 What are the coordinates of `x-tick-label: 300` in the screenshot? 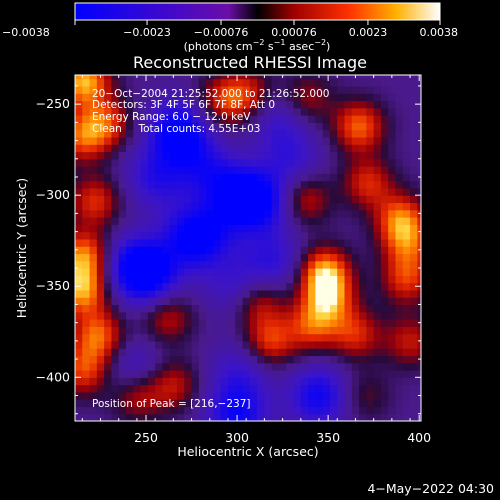 It's located at (237, 437).